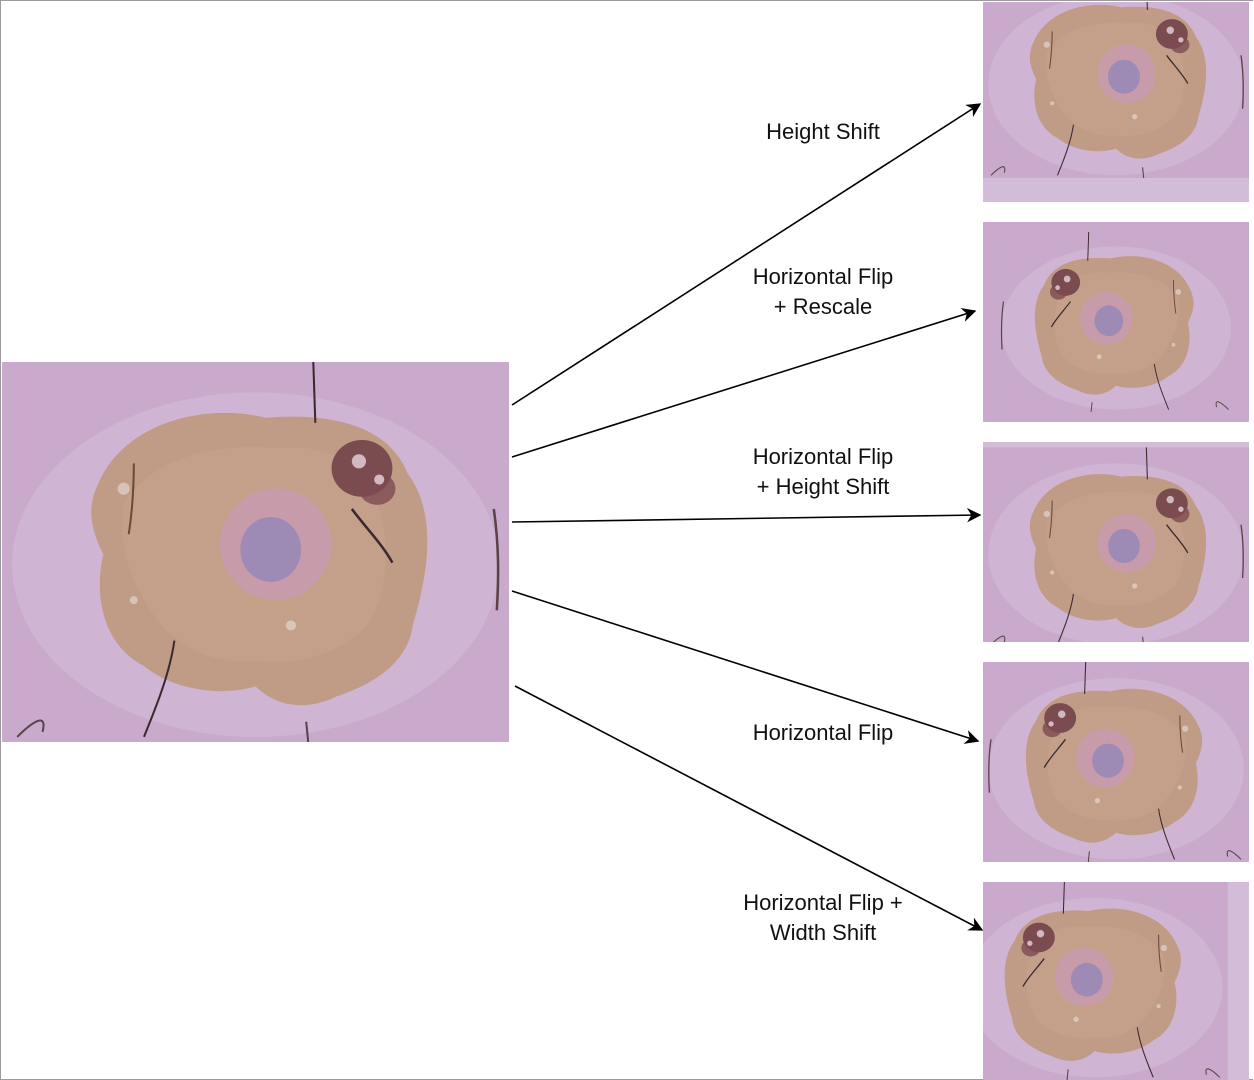 The width and height of the screenshot is (1254, 1080). I want to click on horizontal-flip-rescale-image, so click(1116, 322).